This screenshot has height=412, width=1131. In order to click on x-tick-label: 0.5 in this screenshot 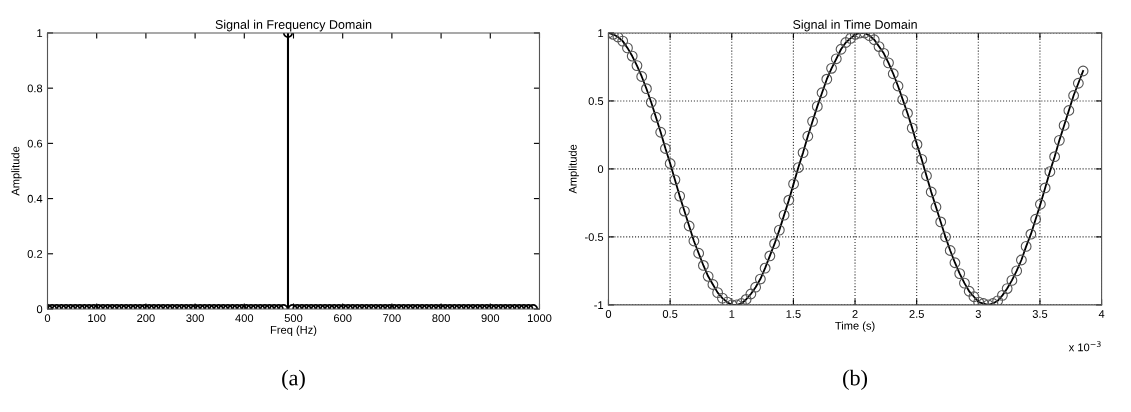, I will do `click(670, 314)`.